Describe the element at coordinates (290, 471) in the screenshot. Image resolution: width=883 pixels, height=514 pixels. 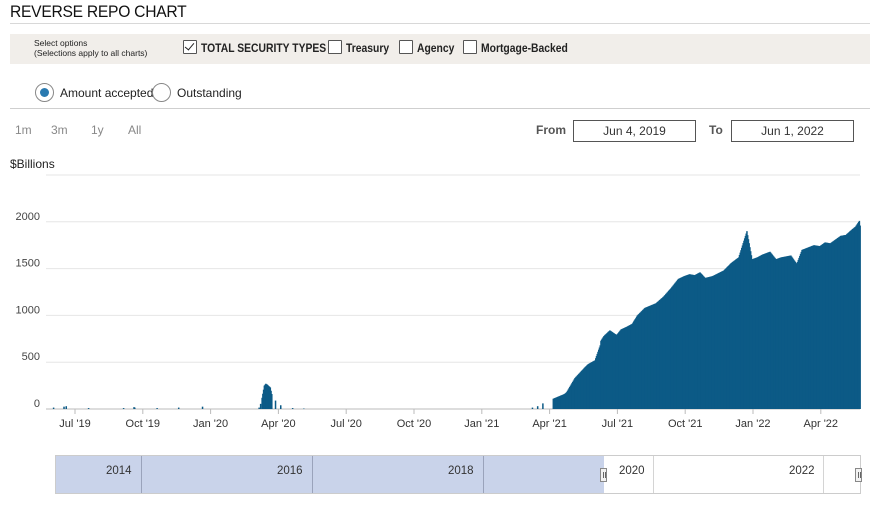
I see `navigator-year-label: 2016` at that location.